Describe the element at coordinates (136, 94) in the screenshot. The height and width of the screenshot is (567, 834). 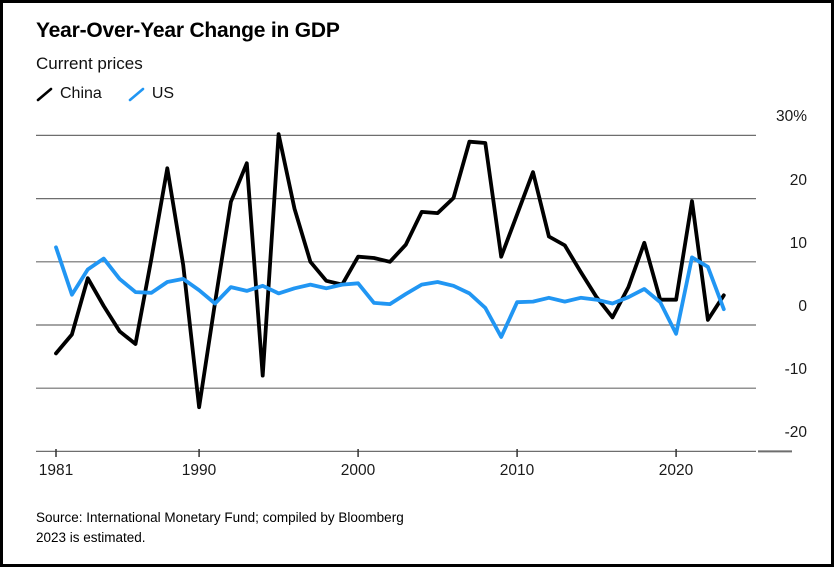
I see `us-line-swatch-icon` at that location.